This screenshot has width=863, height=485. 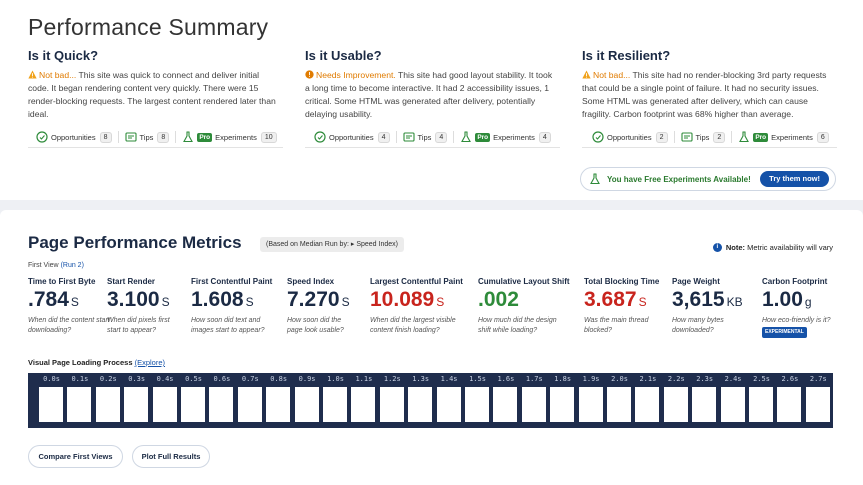 I want to click on metric-note: i Note: Metric availability will vary, so click(x=772, y=247).